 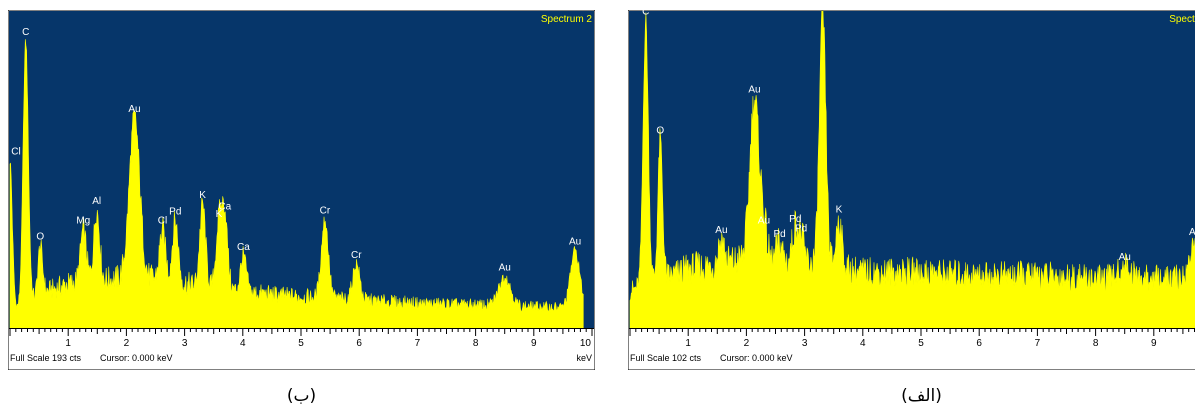 What do you see at coordinates (584, 358) in the screenshot?
I see `x-unit-label: keV` at bounding box center [584, 358].